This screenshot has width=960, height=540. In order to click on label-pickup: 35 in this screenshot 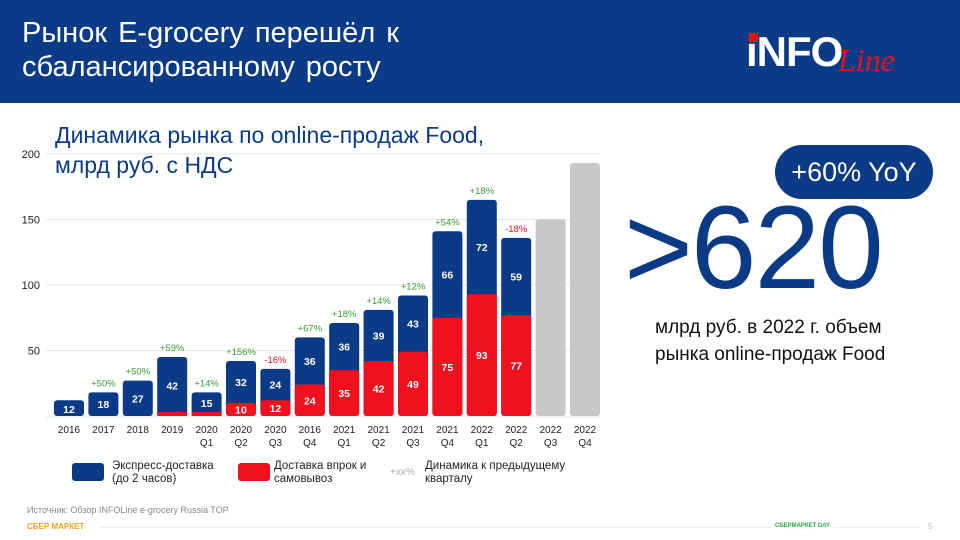, I will do `click(344, 394)`.